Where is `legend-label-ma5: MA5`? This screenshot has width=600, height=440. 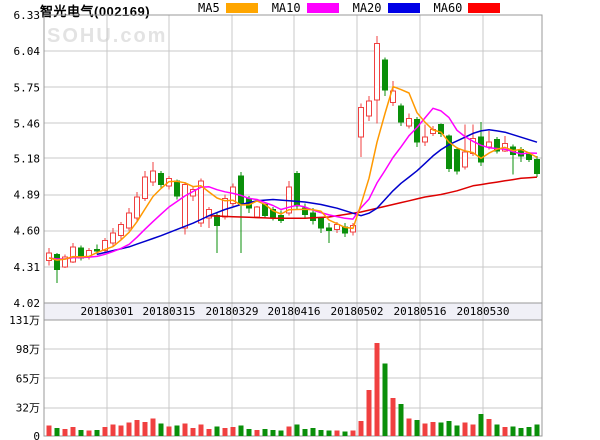
legend-label-ma5: MA5 is located at coordinates (209, 8).